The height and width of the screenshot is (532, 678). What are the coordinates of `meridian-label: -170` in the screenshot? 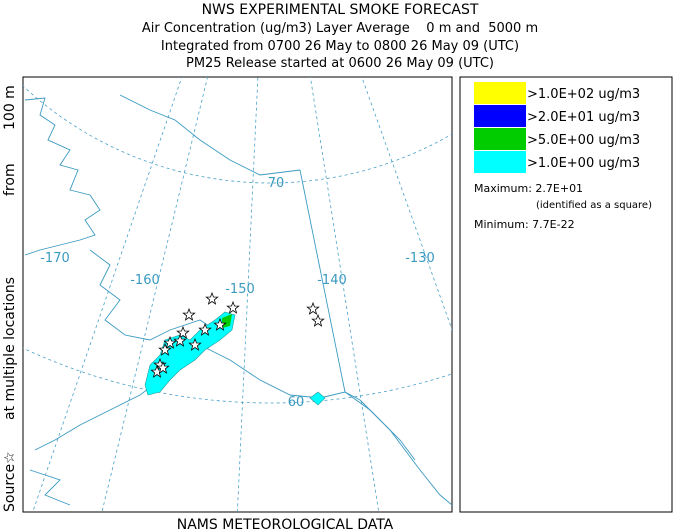 It's located at (55, 258).